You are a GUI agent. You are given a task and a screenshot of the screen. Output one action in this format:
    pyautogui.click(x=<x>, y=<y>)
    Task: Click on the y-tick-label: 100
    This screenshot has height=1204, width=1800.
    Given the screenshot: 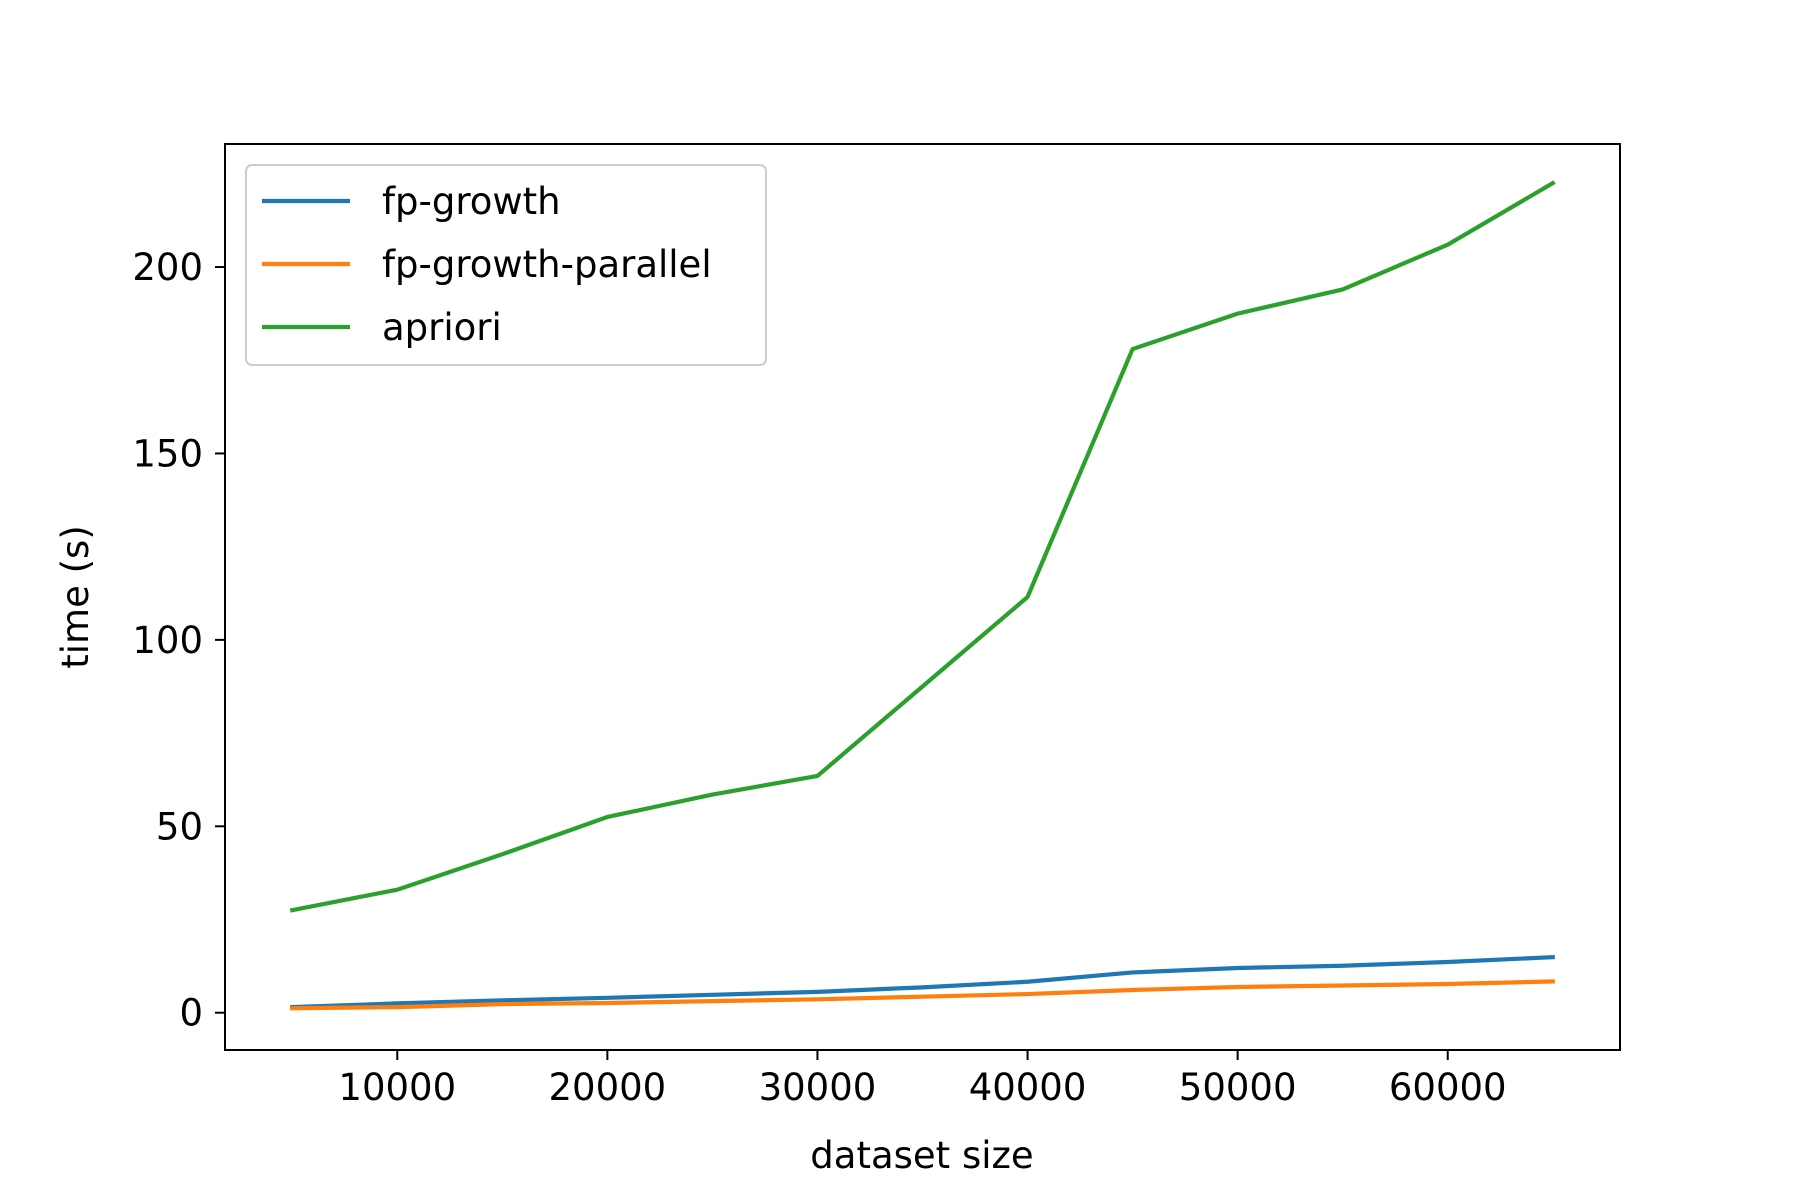 What is the action you would take?
    pyautogui.click(x=167, y=640)
    